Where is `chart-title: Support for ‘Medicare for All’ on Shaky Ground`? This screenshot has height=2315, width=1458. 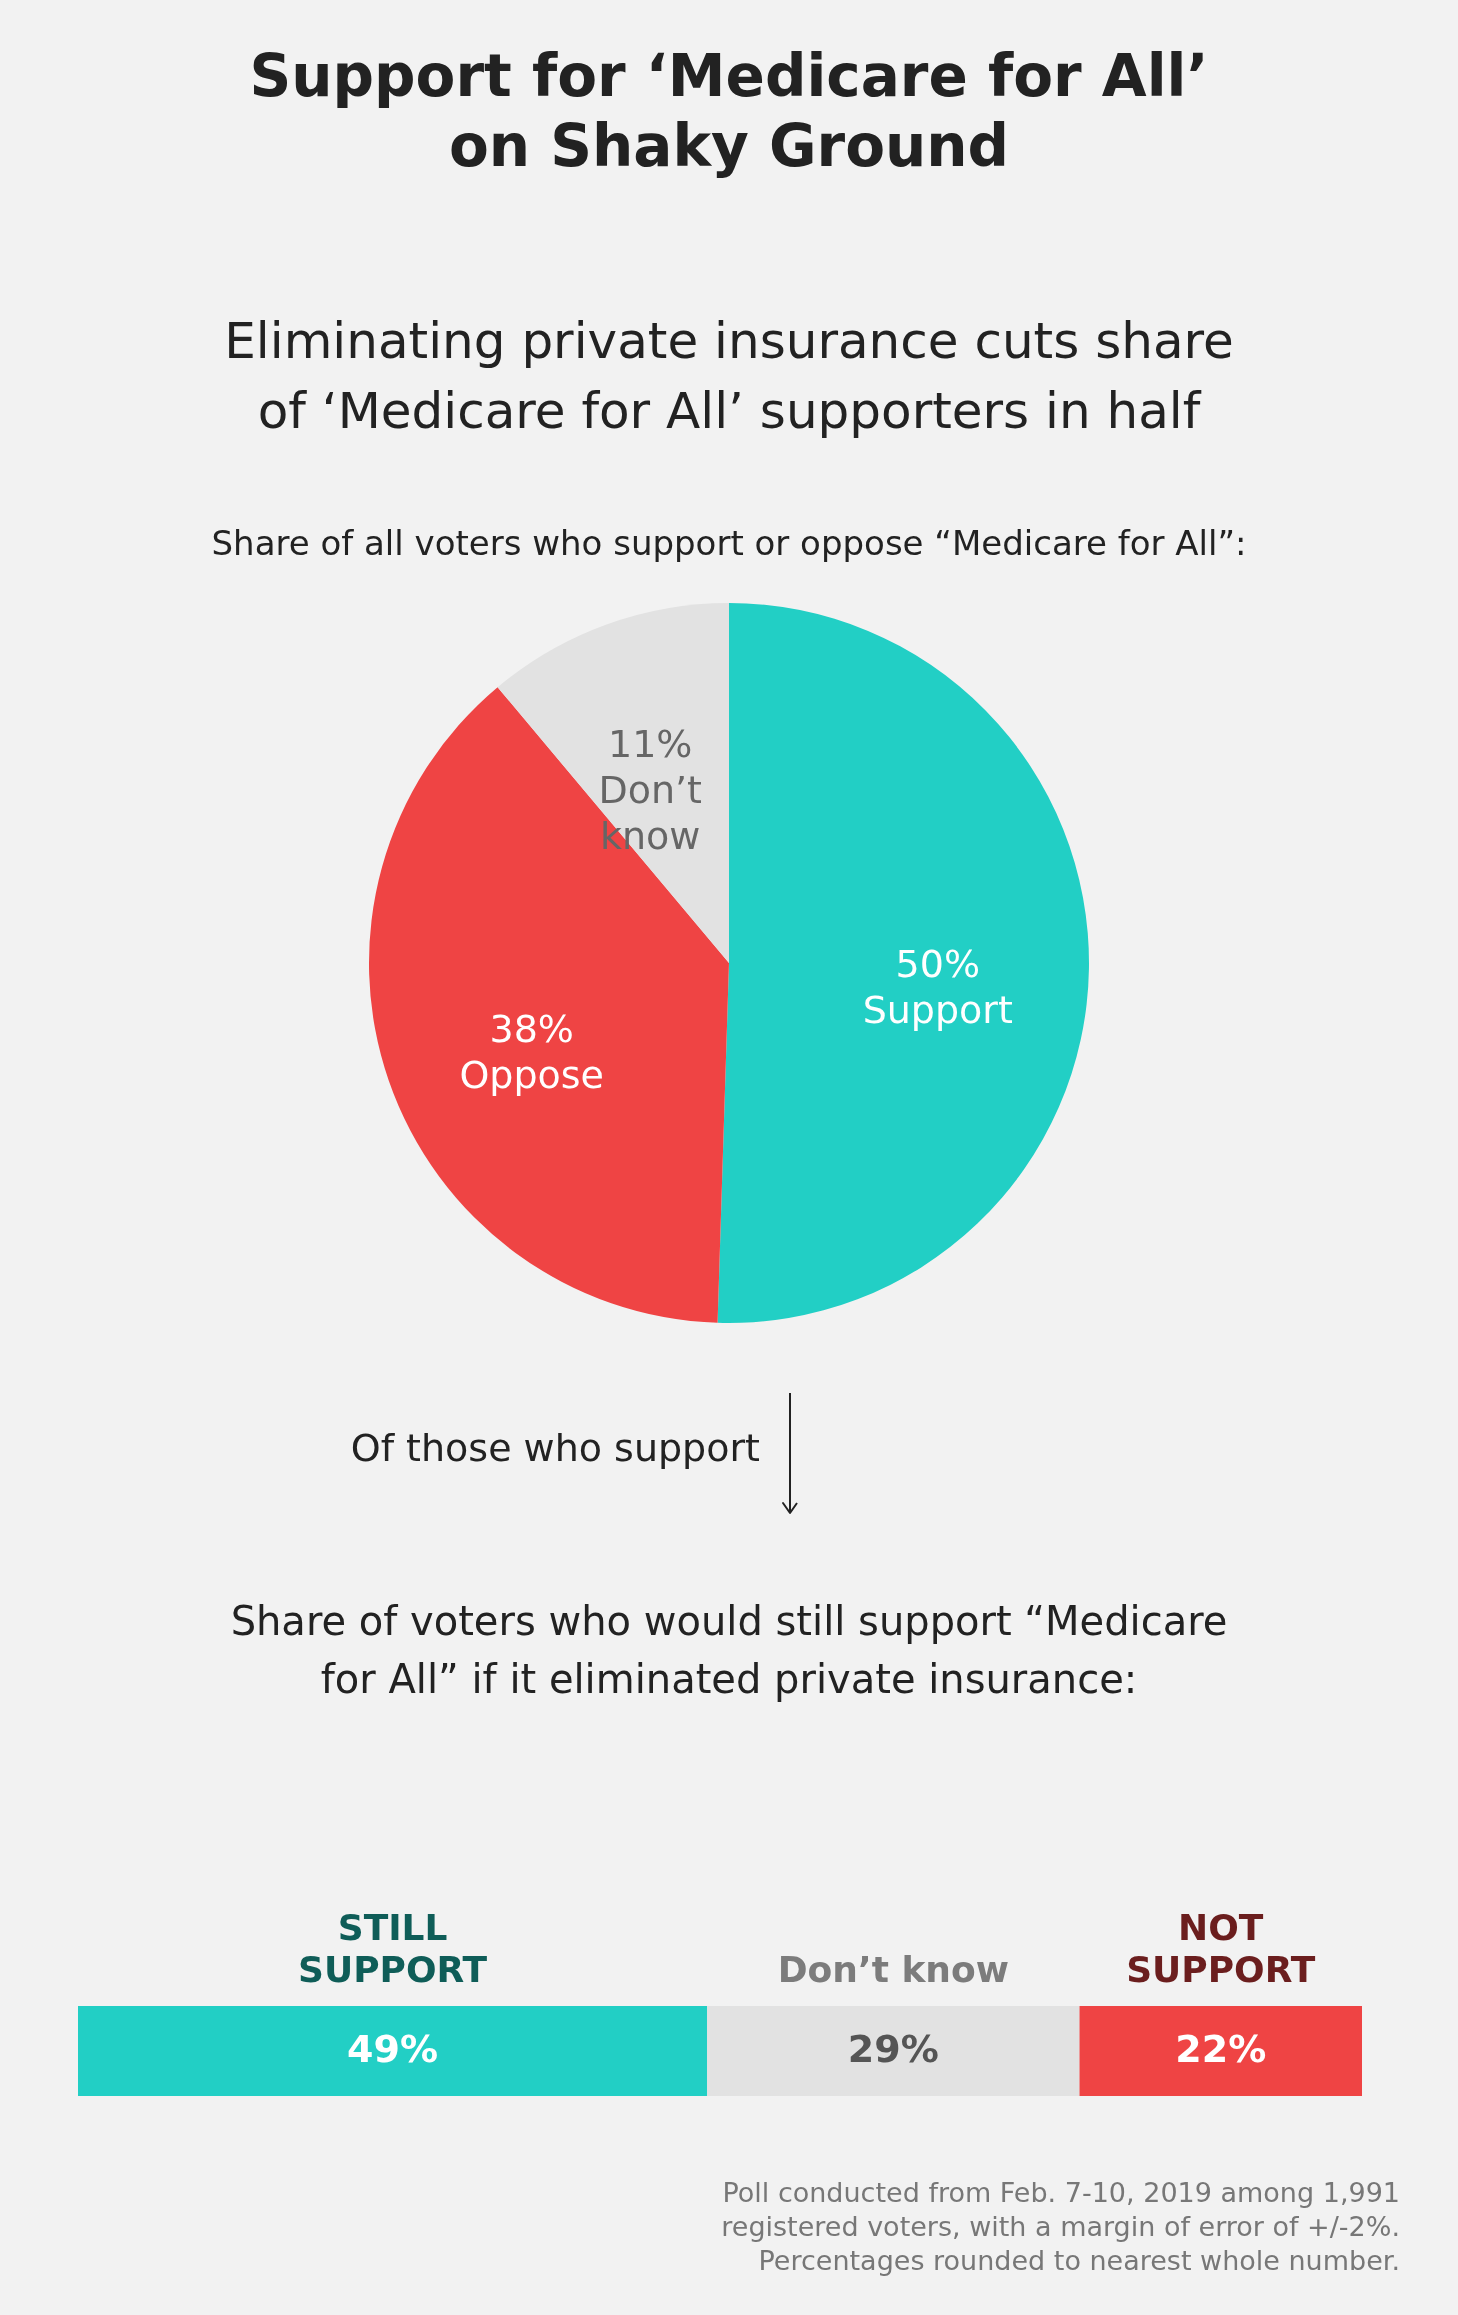 chart-title: Support for ‘Medicare for All’ on Shaky Ground is located at coordinates (729, 111).